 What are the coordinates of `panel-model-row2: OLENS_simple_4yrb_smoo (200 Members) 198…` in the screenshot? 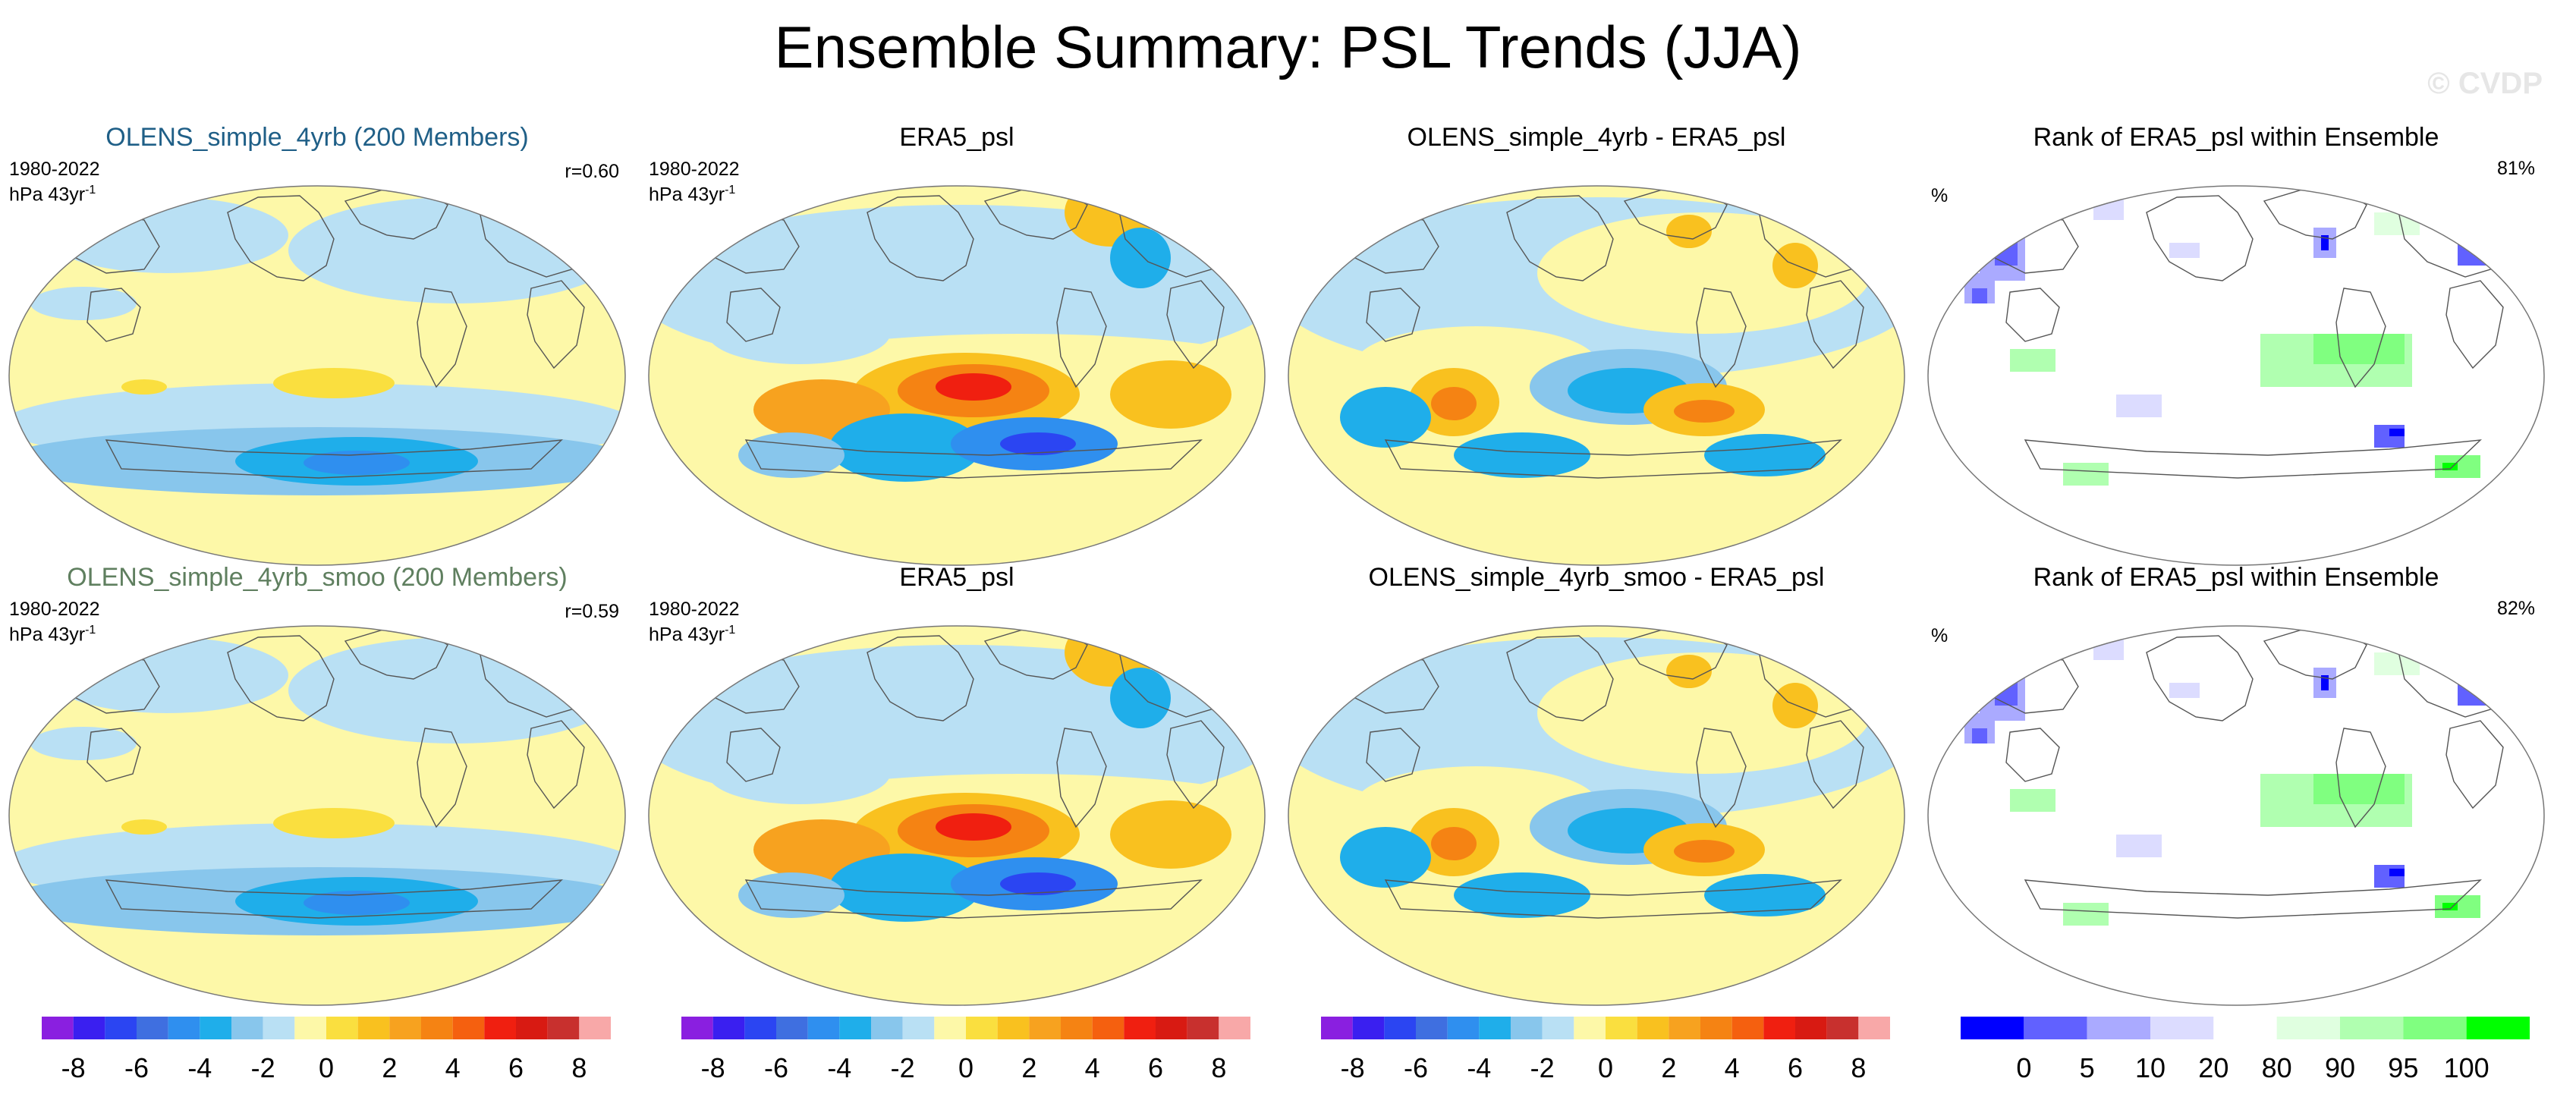 It's located at (317, 780).